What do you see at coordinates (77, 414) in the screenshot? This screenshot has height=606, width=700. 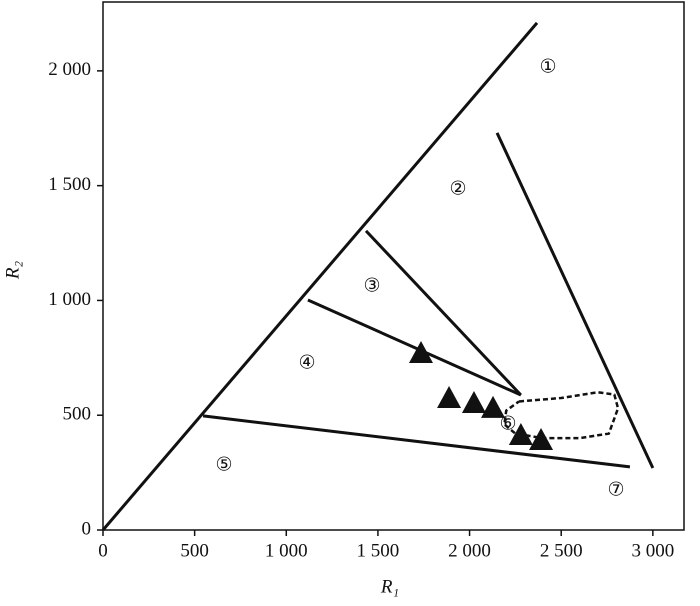 I see `y-tick-label: 500` at bounding box center [77, 414].